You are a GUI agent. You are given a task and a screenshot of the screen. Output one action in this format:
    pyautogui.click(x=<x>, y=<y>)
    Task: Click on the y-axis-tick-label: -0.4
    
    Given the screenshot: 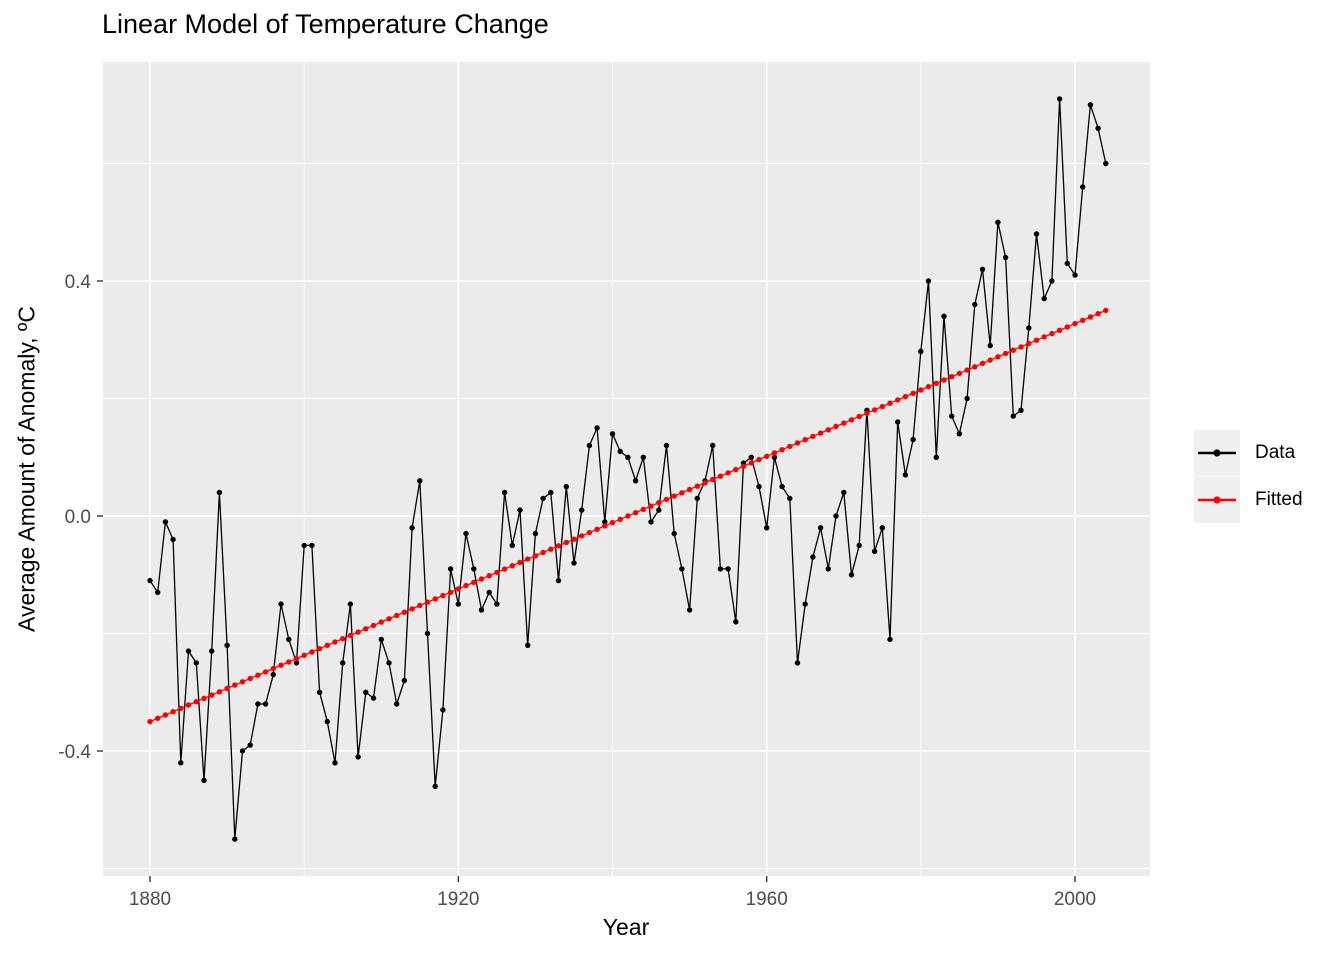 What is the action you would take?
    pyautogui.click(x=74, y=752)
    